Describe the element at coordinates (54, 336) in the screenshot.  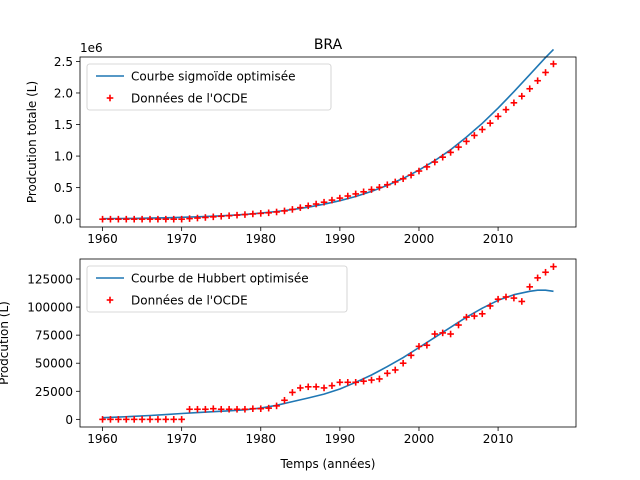
I see `y-tick-label: 75000` at that location.